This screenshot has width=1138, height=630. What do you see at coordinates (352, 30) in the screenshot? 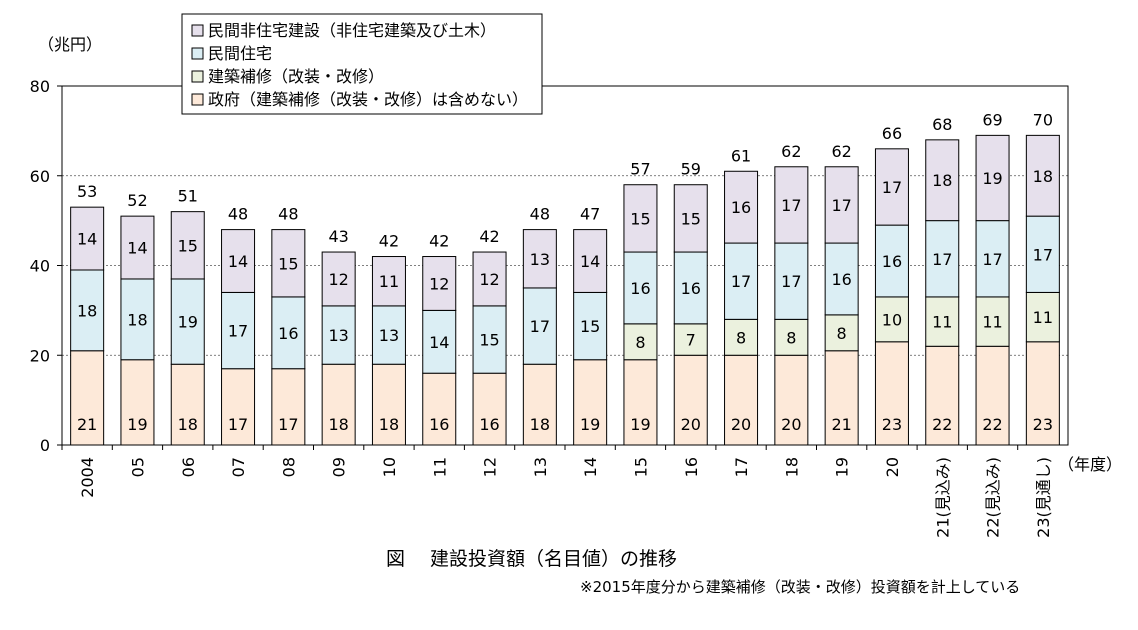
I see `legend-entry: 民間非住宅建設（非住宅建築及び土木）` at bounding box center [352, 30].